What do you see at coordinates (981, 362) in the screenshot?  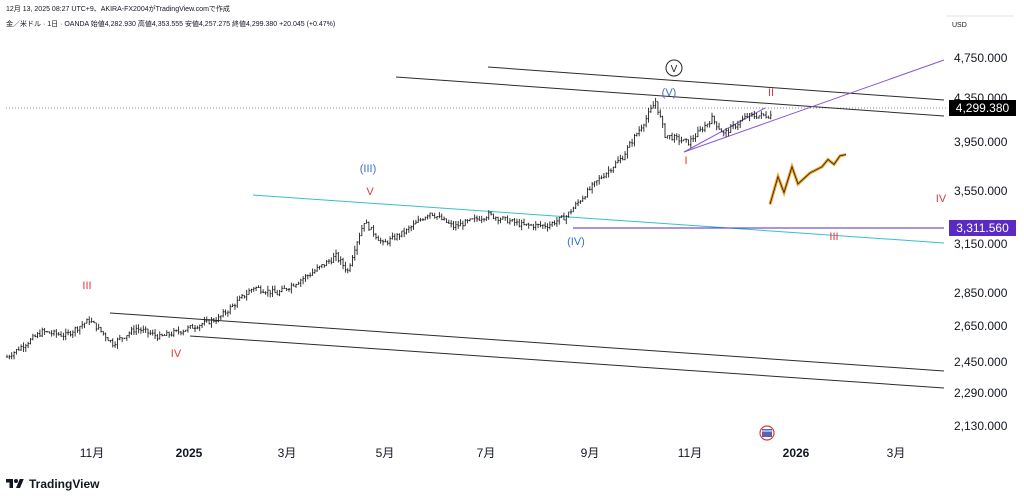 I see `price-tick-label: 2,450.000` at bounding box center [981, 362].